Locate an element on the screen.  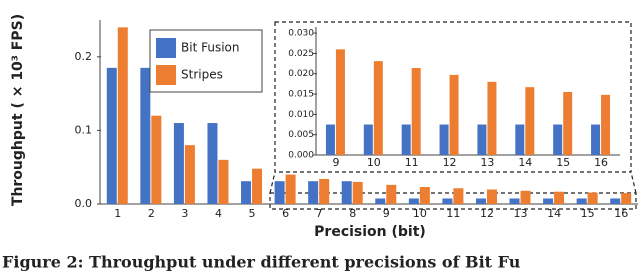
y-tick-label: 0.020 is located at coordinates (301, 74).